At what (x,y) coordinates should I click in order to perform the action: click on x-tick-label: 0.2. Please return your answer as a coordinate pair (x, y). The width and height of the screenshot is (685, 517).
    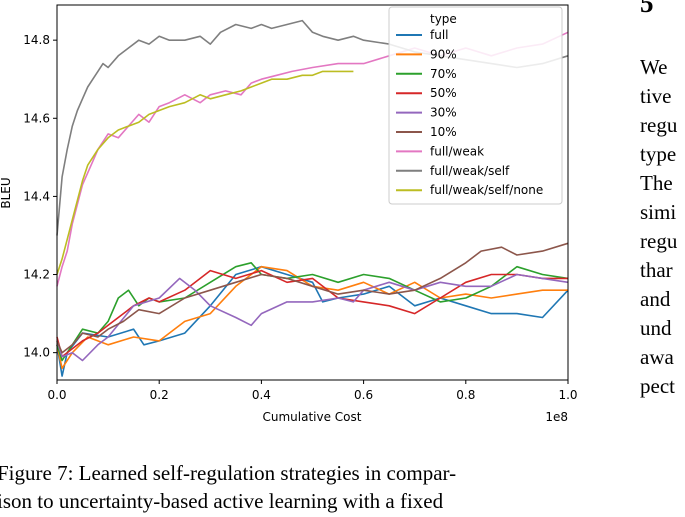
    Looking at the image, I should click on (159, 395).